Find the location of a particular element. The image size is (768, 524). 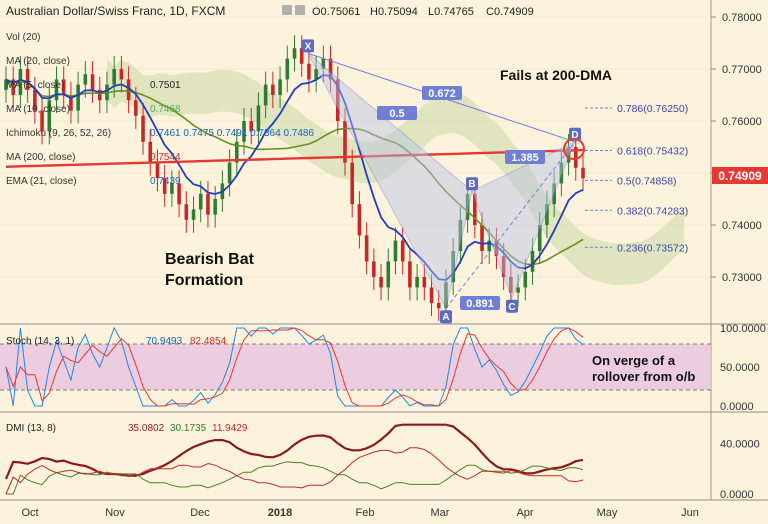

time-tick-label: Apr is located at coordinates (524, 513).